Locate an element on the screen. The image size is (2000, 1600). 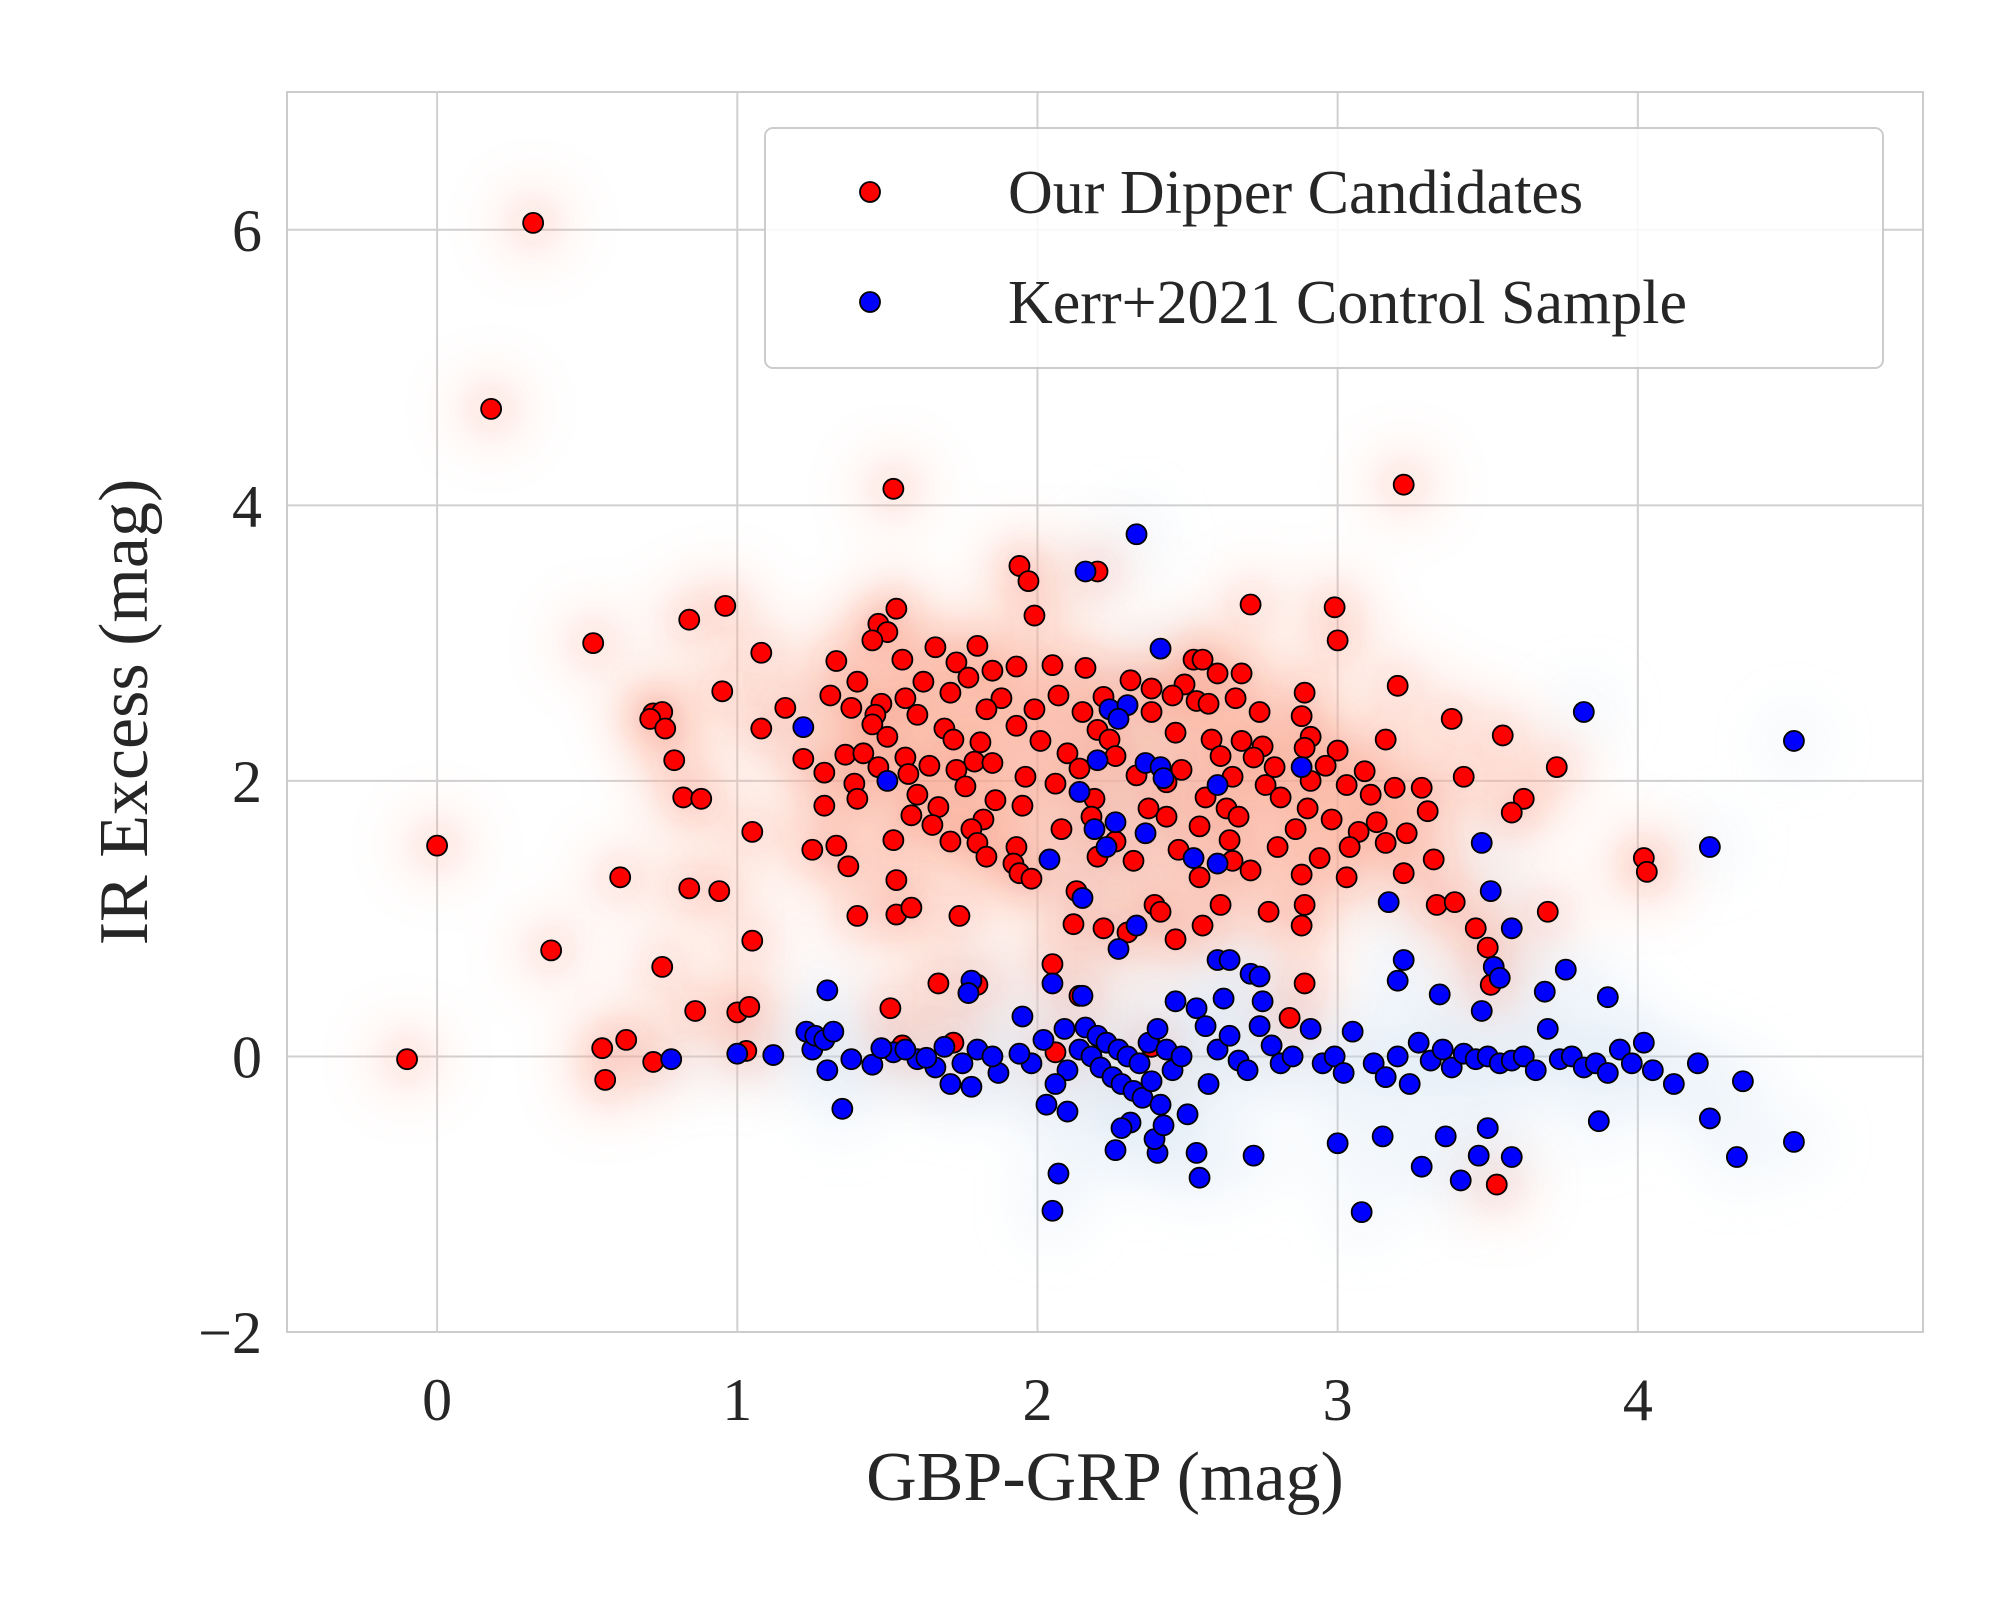
x-axis-ticks: 0 1 2 3 4 is located at coordinates (1037, 1400).